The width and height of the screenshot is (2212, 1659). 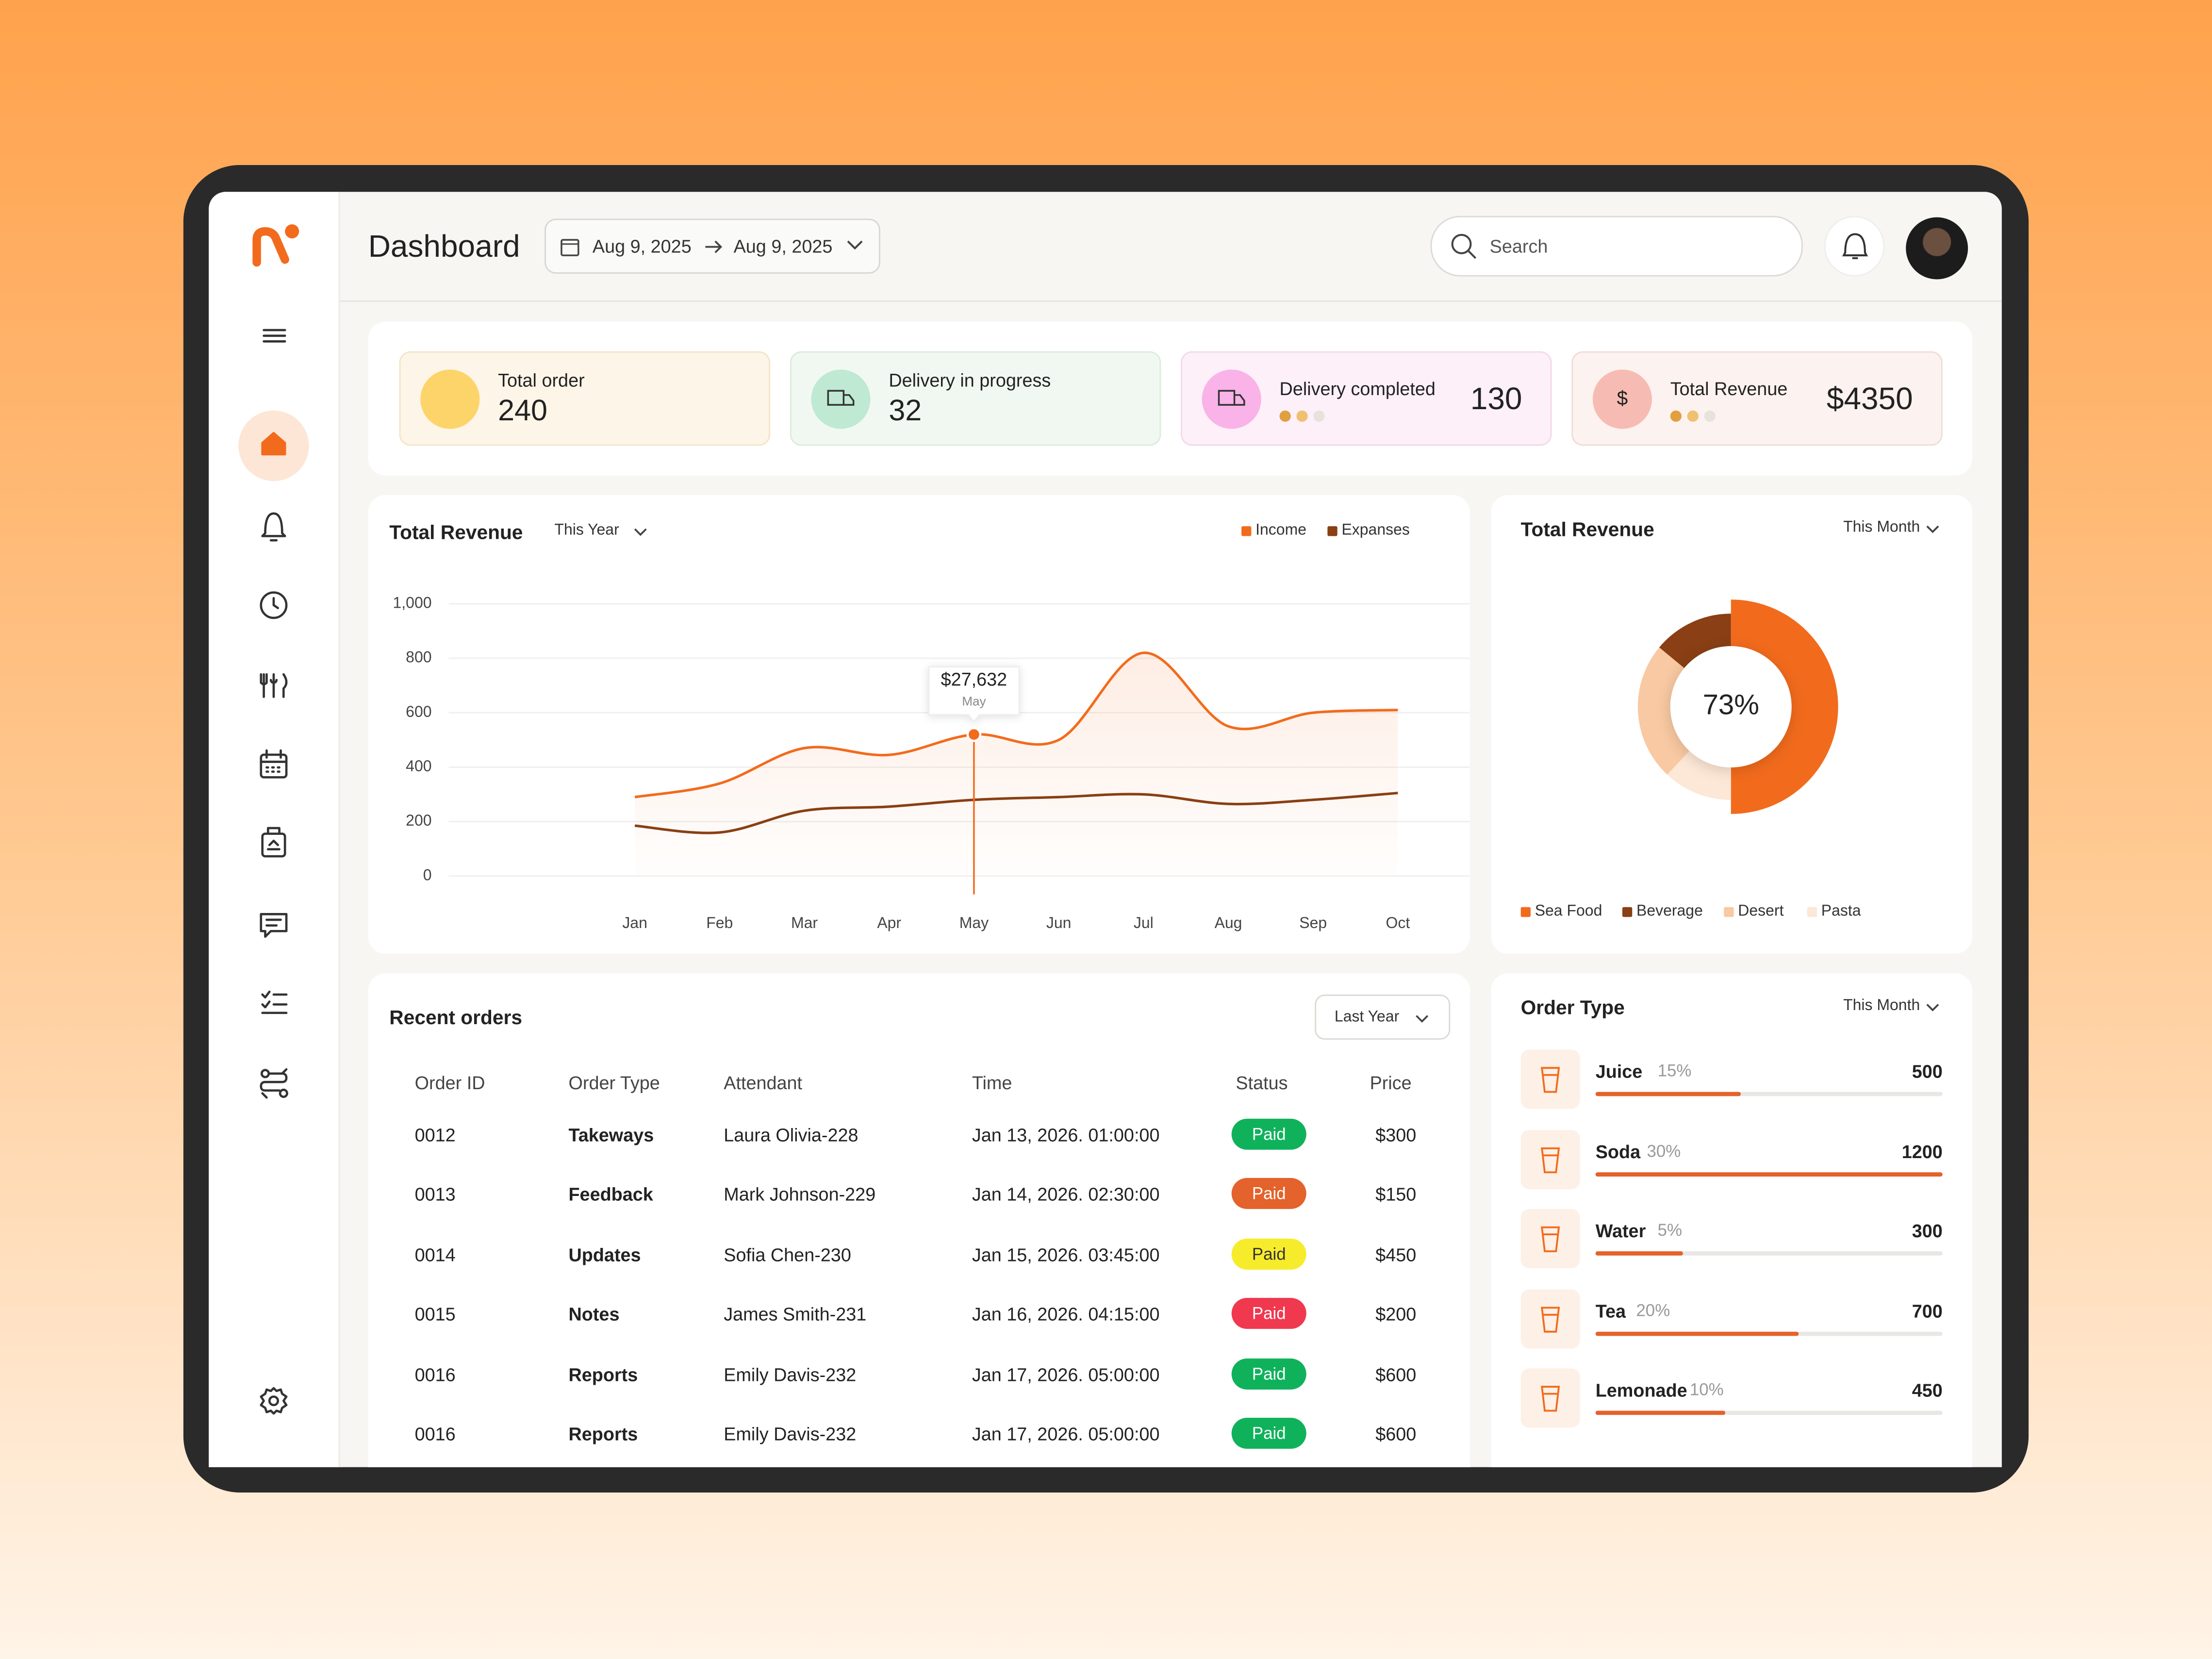 I want to click on table-cell: 0013, so click(x=435, y=1195).